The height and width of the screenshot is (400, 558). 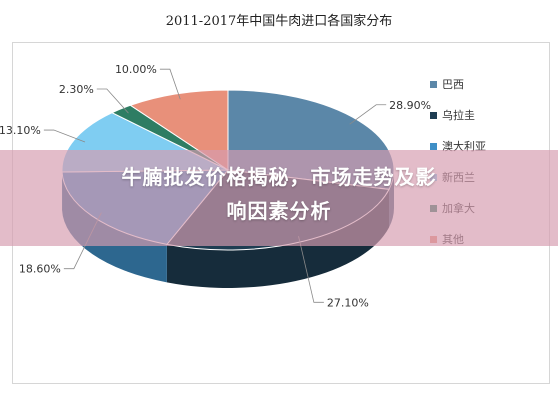 What do you see at coordinates (20, 130) in the screenshot?
I see `data-label-新西兰: 13.10%` at bounding box center [20, 130].